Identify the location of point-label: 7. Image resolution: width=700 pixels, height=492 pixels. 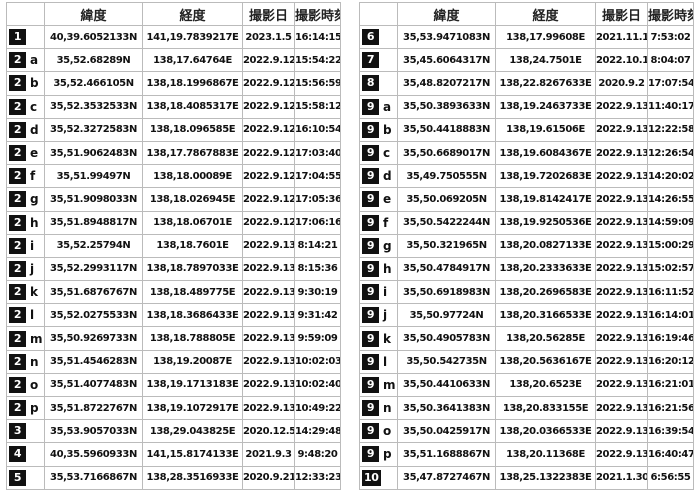
(378, 60).